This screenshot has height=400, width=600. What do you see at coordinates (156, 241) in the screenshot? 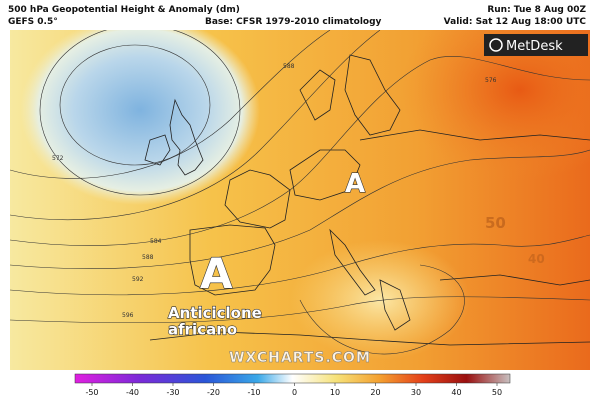
I see `contour-label: 584` at bounding box center [156, 241].